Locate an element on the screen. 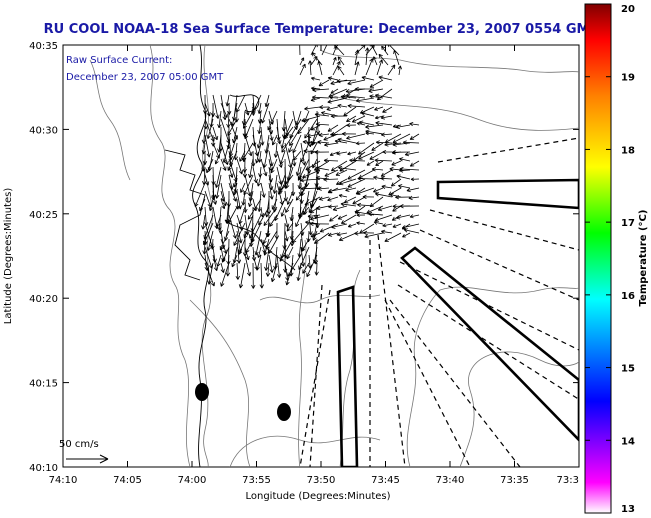  colorbar-tick-label: 19 is located at coordinates (628, 78).